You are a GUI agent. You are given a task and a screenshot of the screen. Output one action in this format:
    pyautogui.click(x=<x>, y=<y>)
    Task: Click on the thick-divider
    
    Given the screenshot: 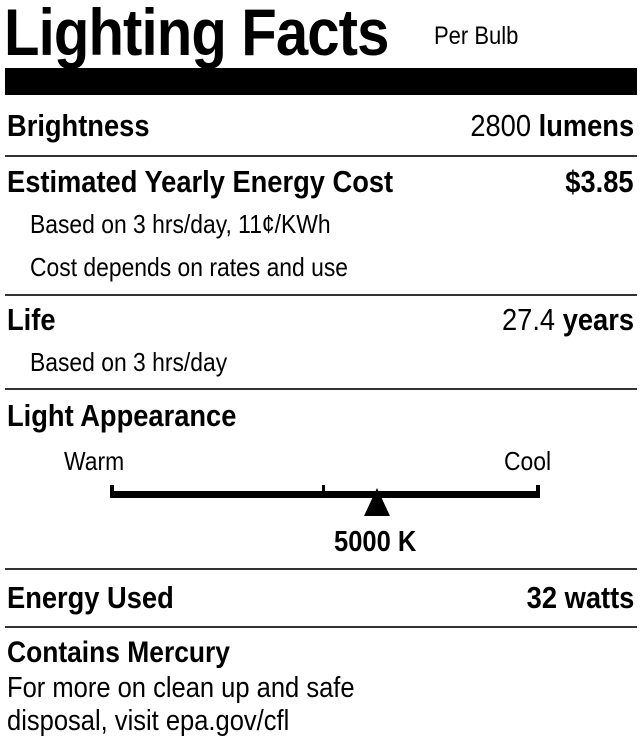 What is the action you would take?
    pyautogui.click(x=321, y=81)
    